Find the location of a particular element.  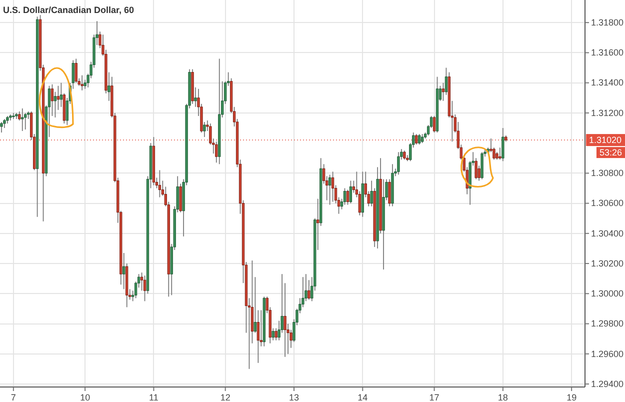

y-tick-label: 1.29800 is located at coordinates (607, 323).